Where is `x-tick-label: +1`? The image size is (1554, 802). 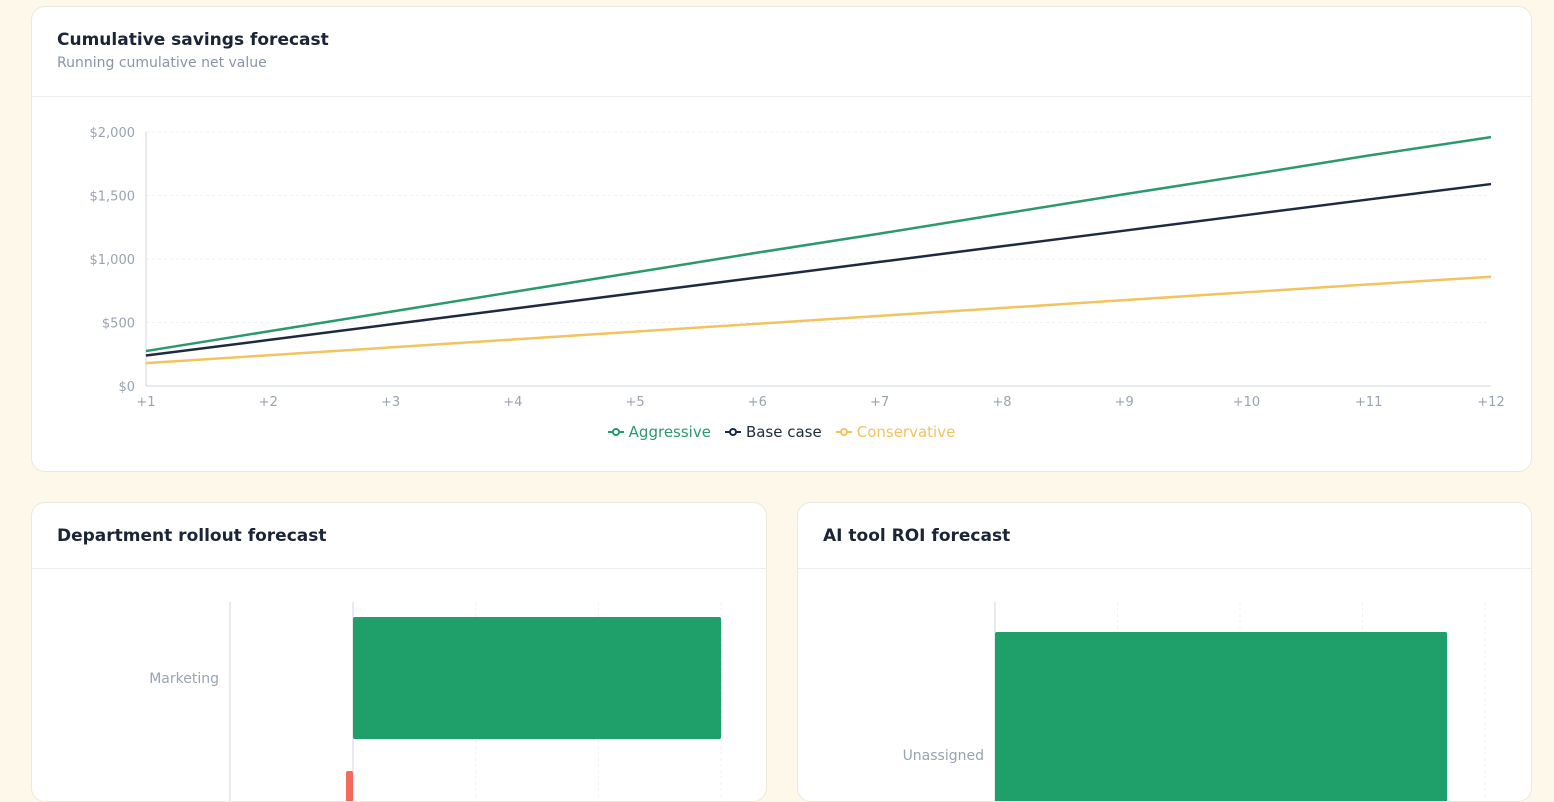
x-tick-label: +1 is located at coordinates (145, 402).